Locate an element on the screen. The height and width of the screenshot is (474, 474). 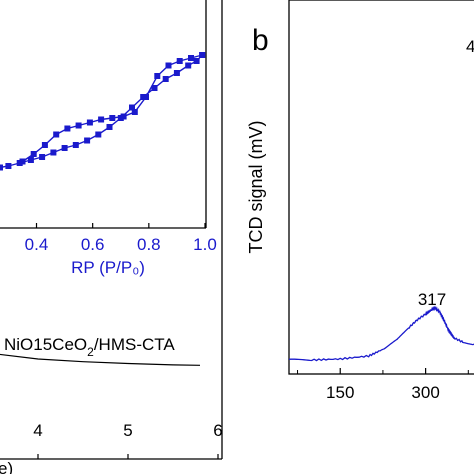
inset-x-tick-label: 0.6 is located at coordinates (93, 244).